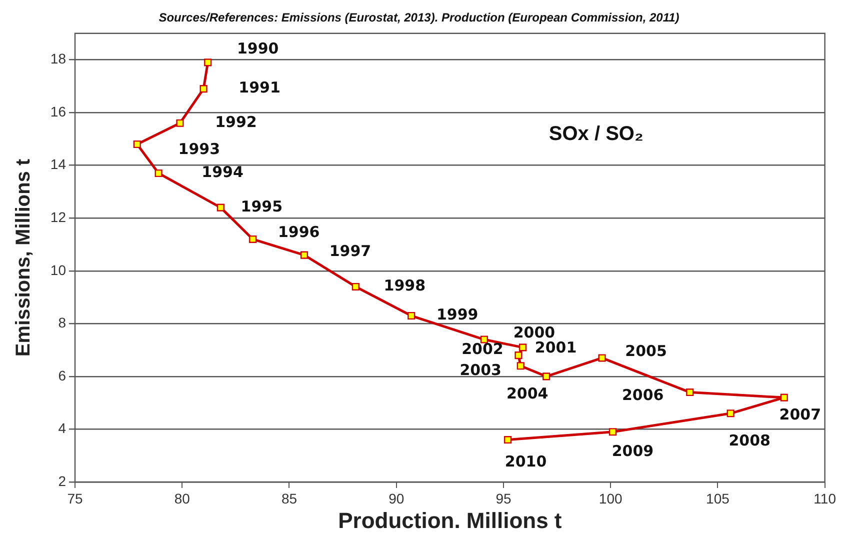  Describe the element at coordinates (62, 428) in the screenshot. I see `y-tick-label: 4` at that location.